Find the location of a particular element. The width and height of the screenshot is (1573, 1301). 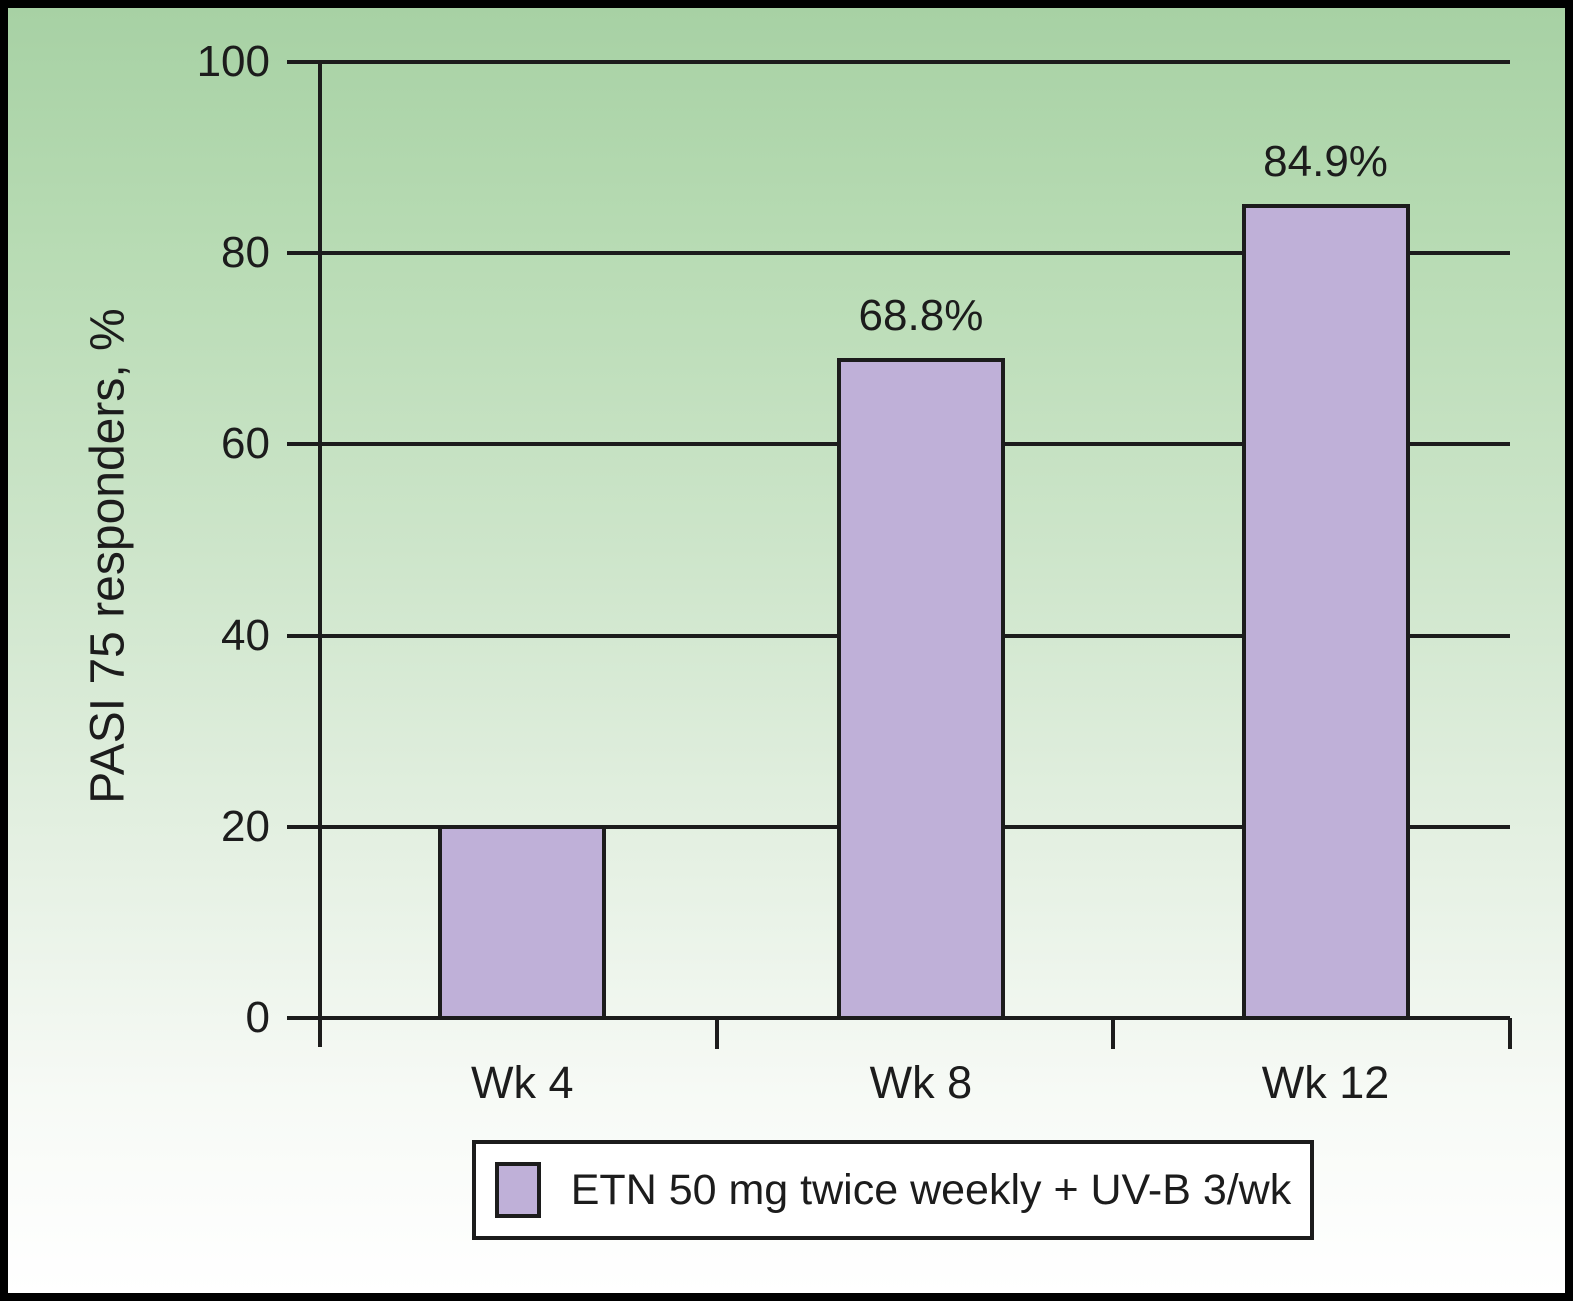

y-tick-label: 100 is located at coordinates (233, 61).